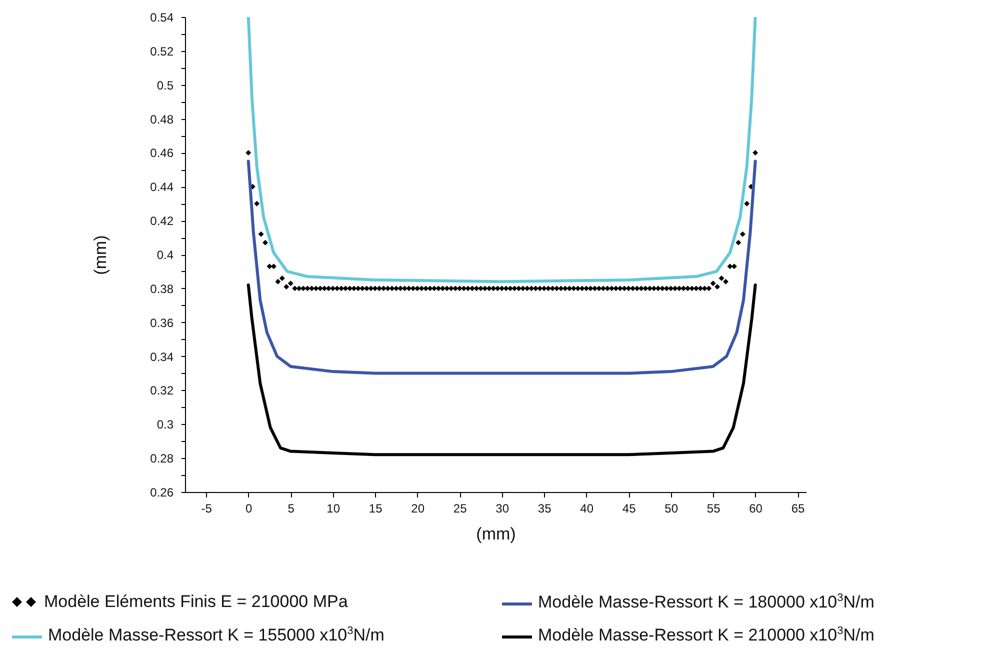 Image resolution: width=982 pixels, height=662 pixels. I want to click on y-tick-label: 0.54, so click(162, 17).